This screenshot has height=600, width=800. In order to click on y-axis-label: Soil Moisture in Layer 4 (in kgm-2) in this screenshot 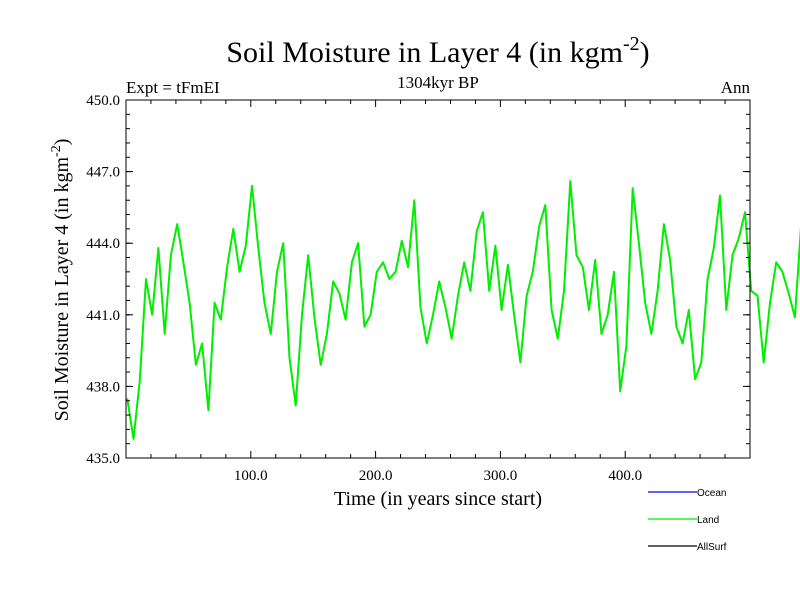, I will do `click(61, 280)`.